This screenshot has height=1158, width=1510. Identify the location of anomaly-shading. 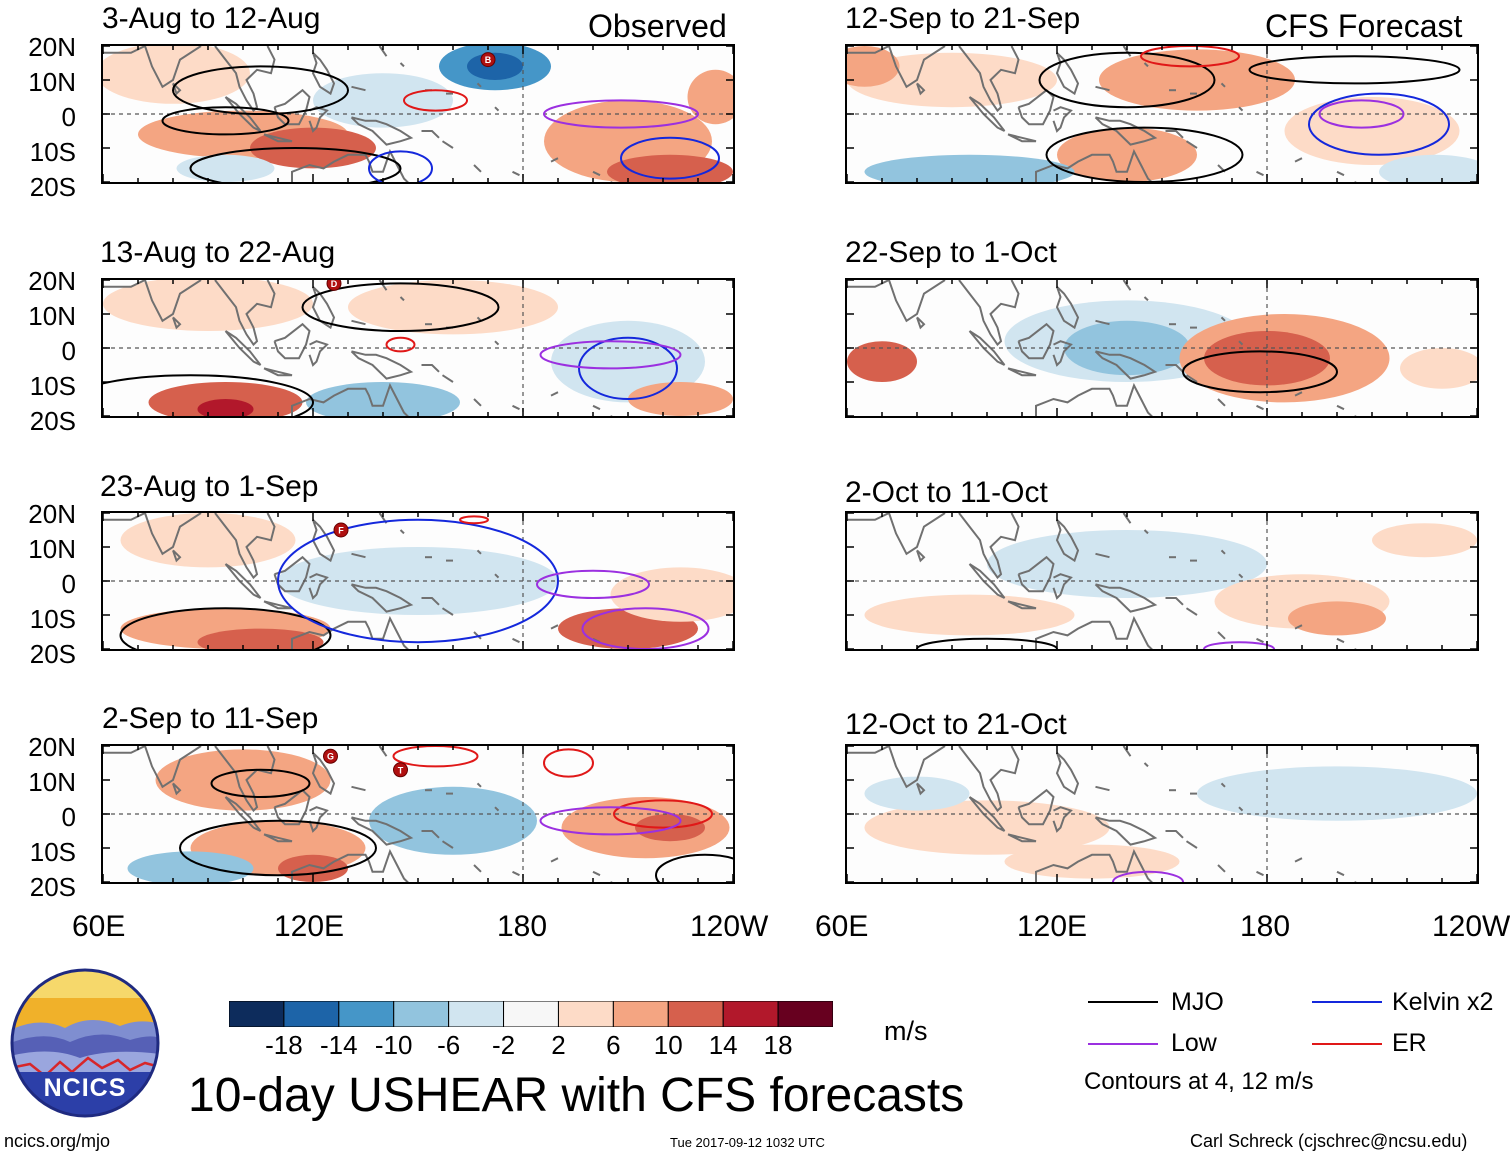
(428, 815).